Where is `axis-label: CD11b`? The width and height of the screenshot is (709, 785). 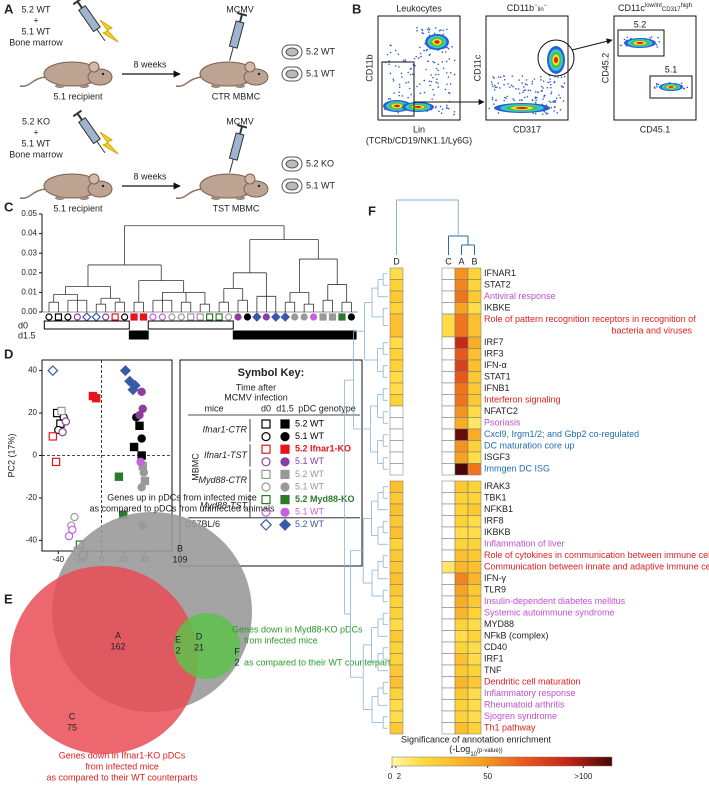 axis-label: CD11b is located at coordinates (369, 67).